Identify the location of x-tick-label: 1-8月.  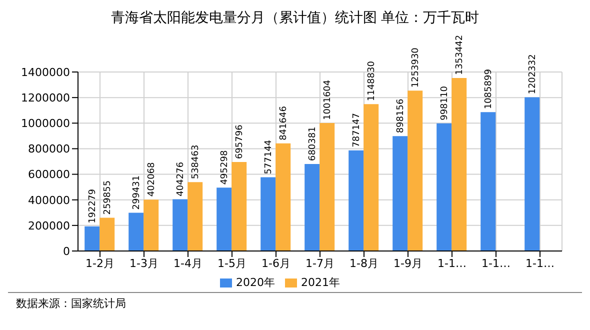
(364, 263).